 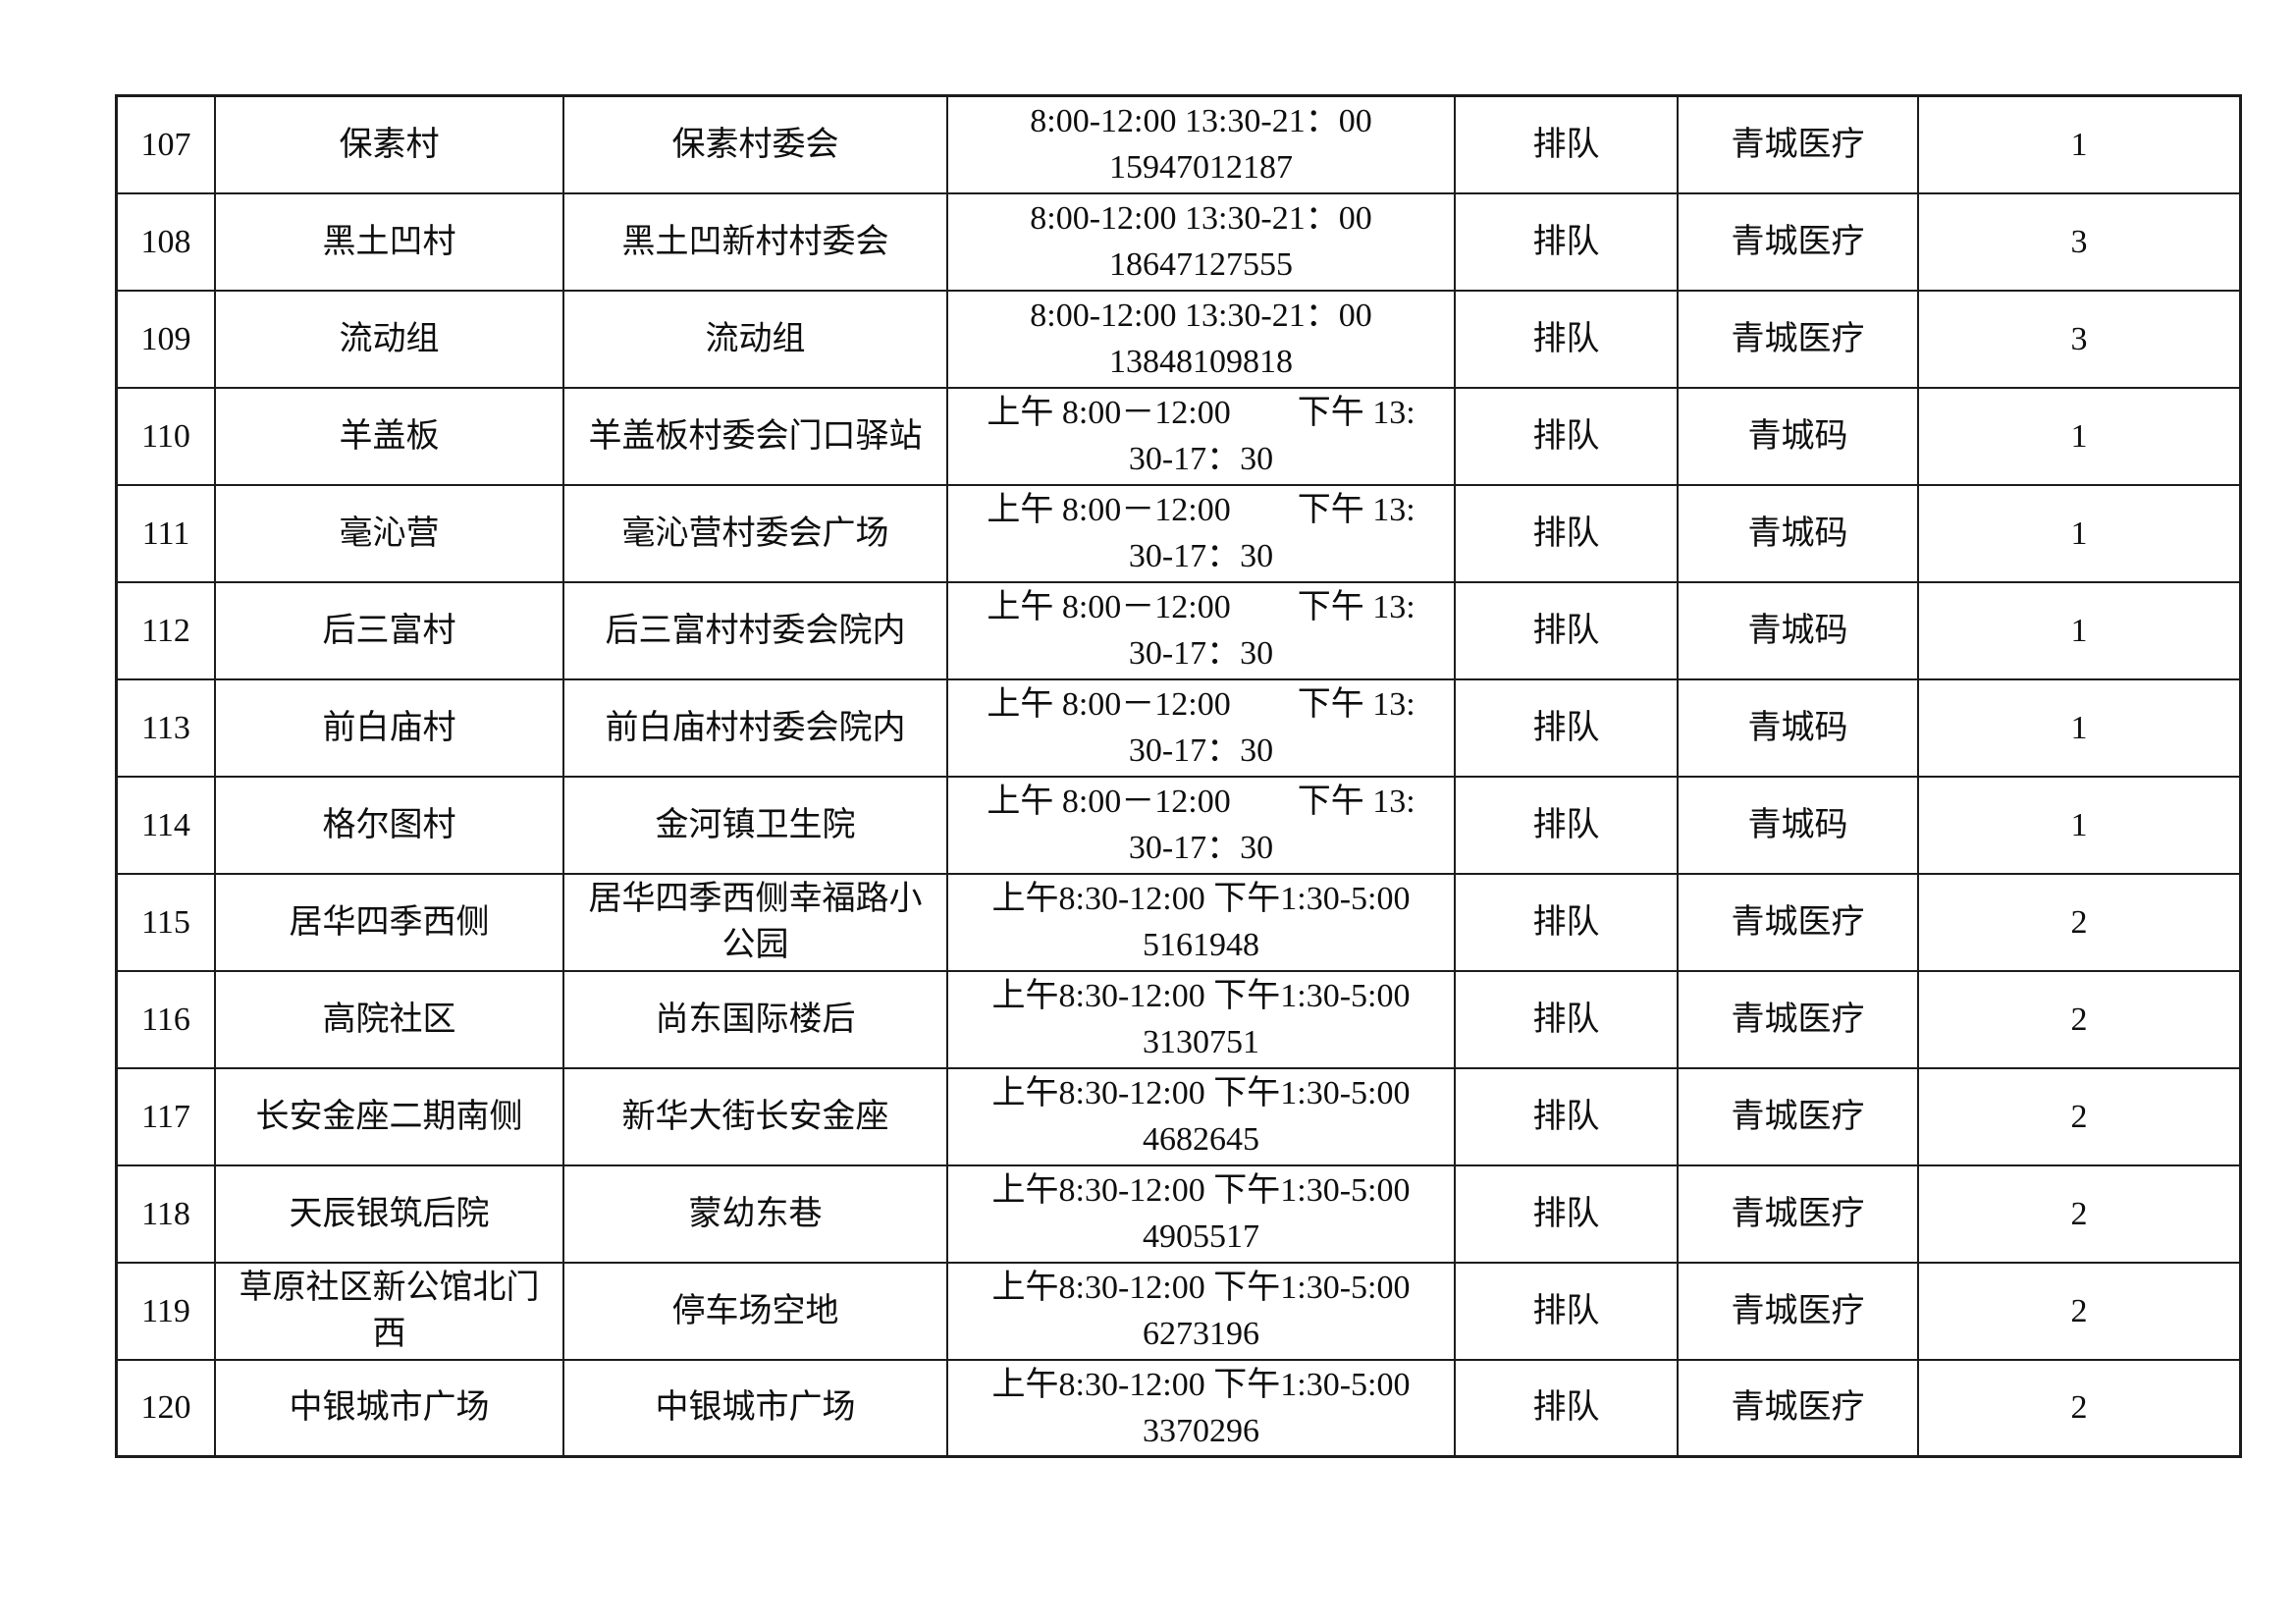 I want to click on site-address: 黑土凹新村村委会, so click(x=755, y=241).